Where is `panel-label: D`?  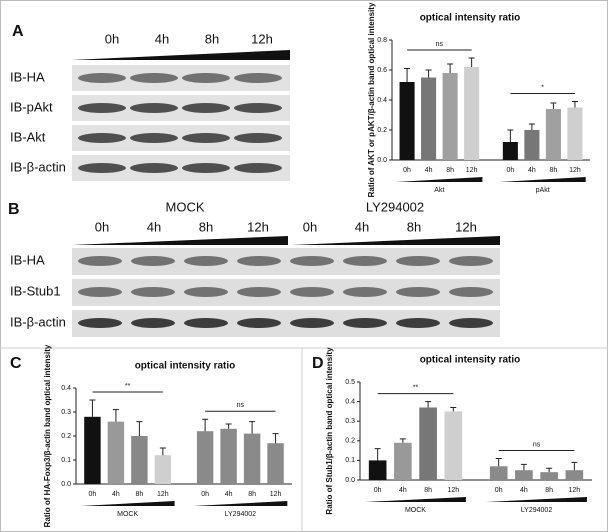
panel-label: D is located at coordinates (318, 363).